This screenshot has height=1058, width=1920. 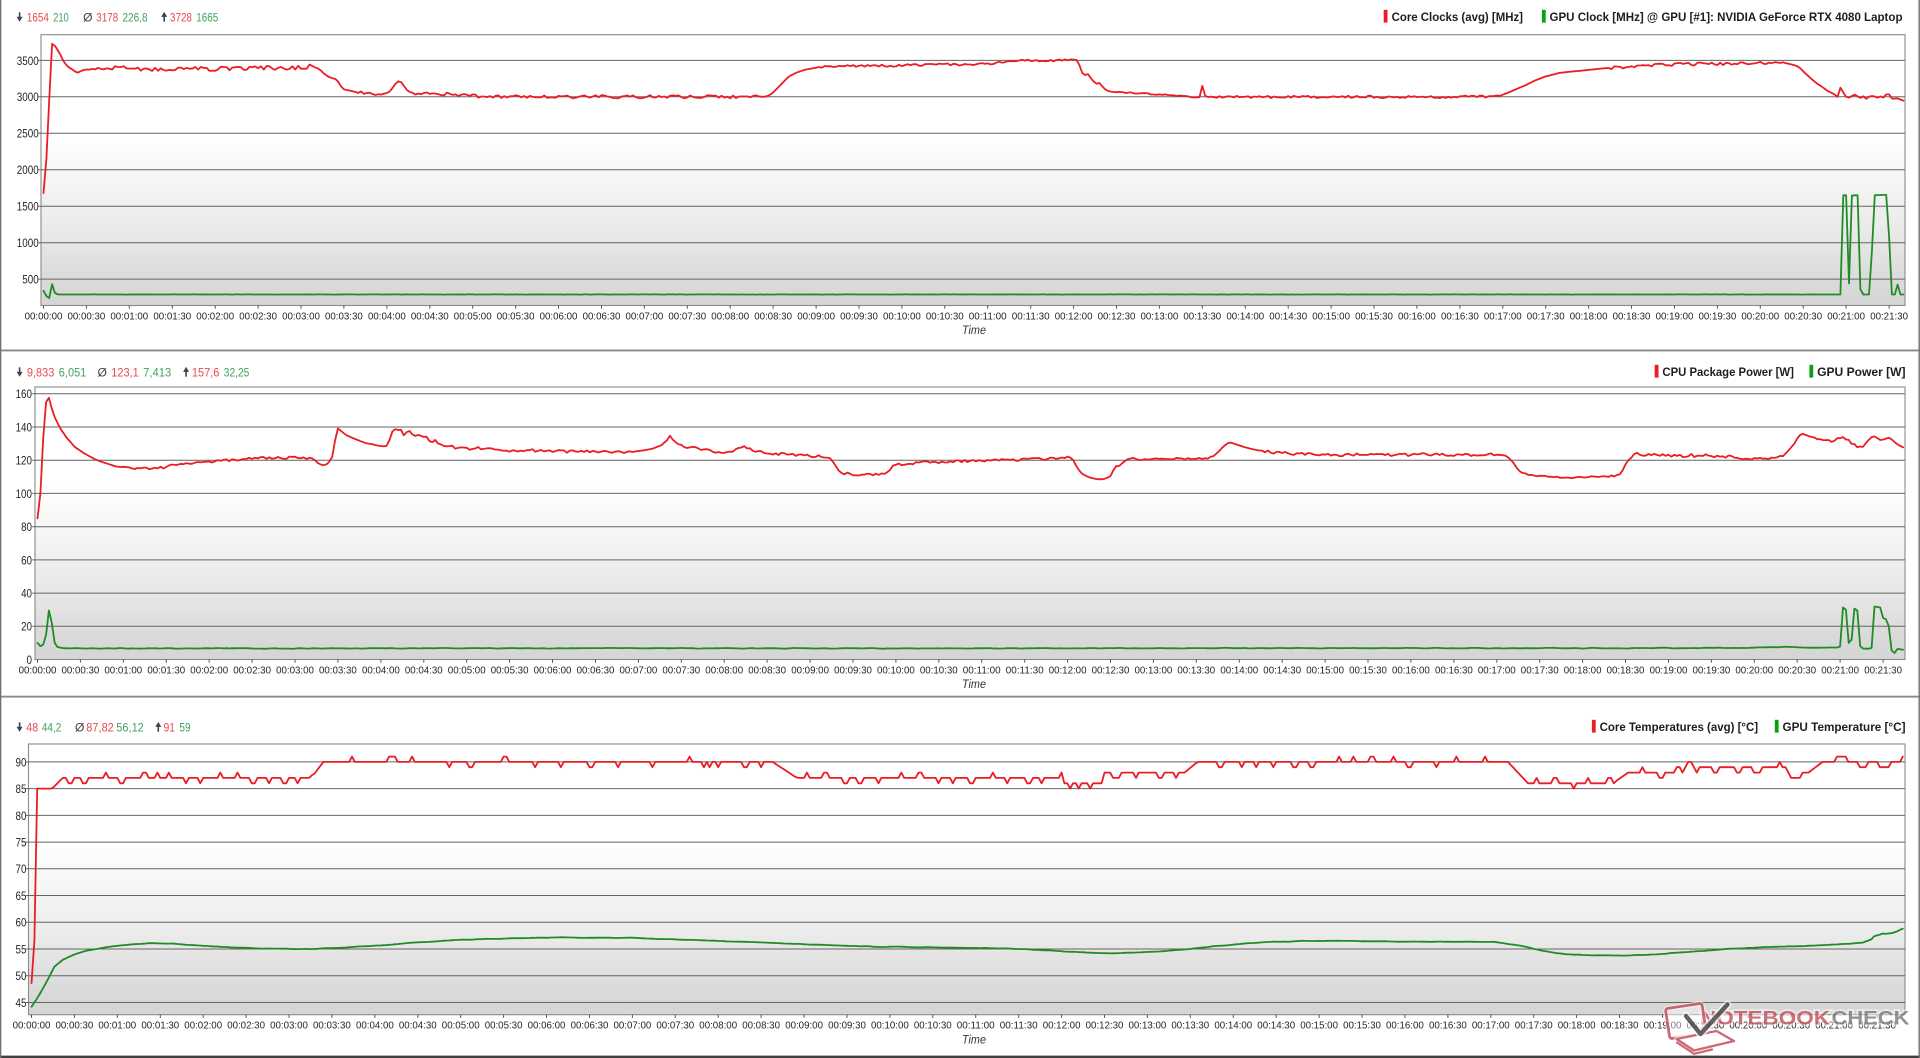 What do you see at coordinates (1503, 317) in the screenshot?
I see `svg-text: 00:17:00` at bounding box center [1503, 317].